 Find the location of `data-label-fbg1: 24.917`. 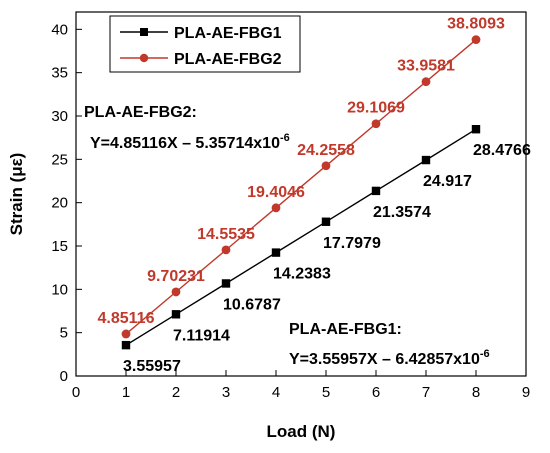

data-label-fbg1: 24.917 is located at coordinates (447, 181).